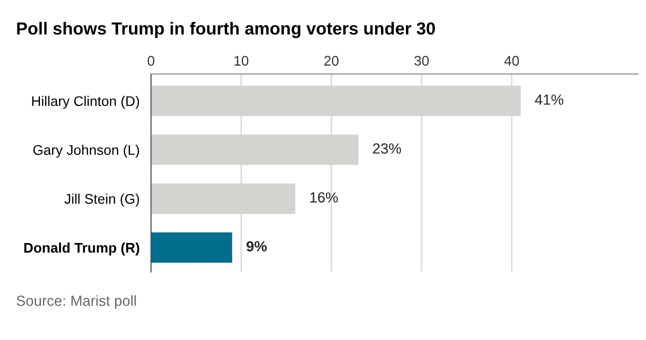 The image size is (646, 340). What do you see at coordinates (511, 61) in the screenshot?
I see `x-tick-label: 40` at bounding box center [511, 61].